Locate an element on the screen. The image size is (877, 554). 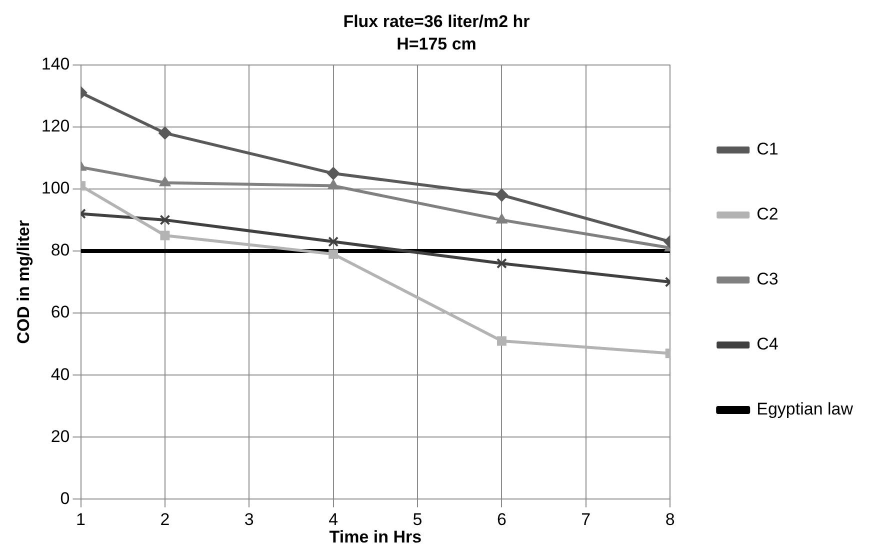
x-tick-label: 5 is located at coordinates (417, 520).